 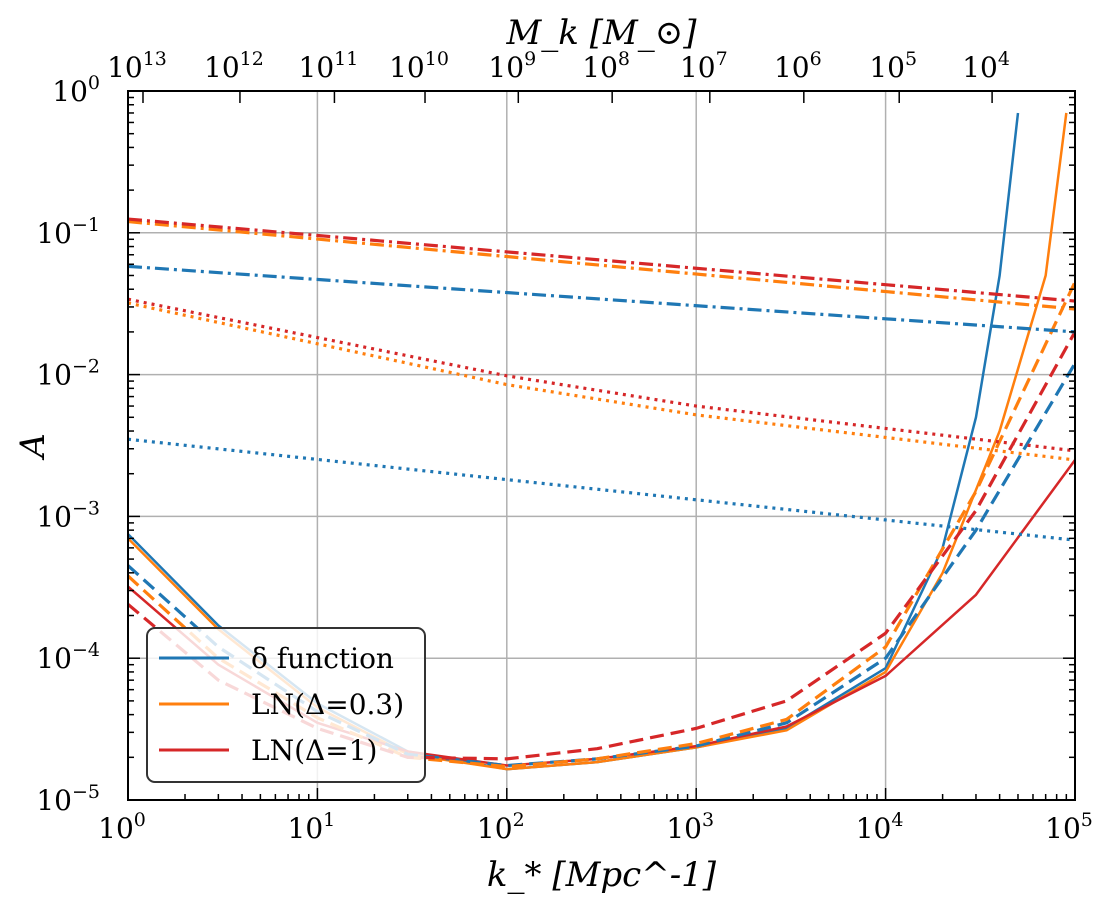 I want to click on legend-label: δ function, so click(x=322, y=658).